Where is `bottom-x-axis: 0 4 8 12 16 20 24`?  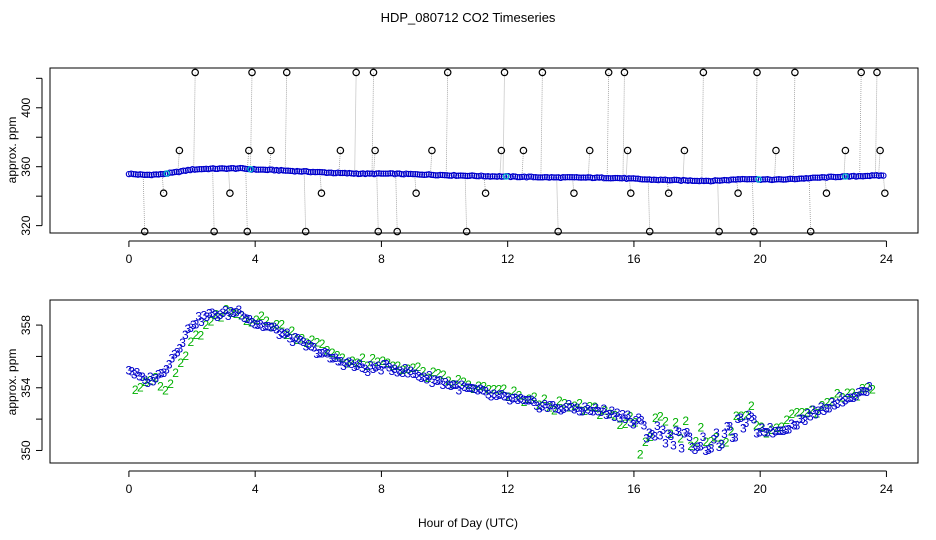
bottom-x-axis: 0 4 8 12 16 20 24 is located at coordinates (509, 483).